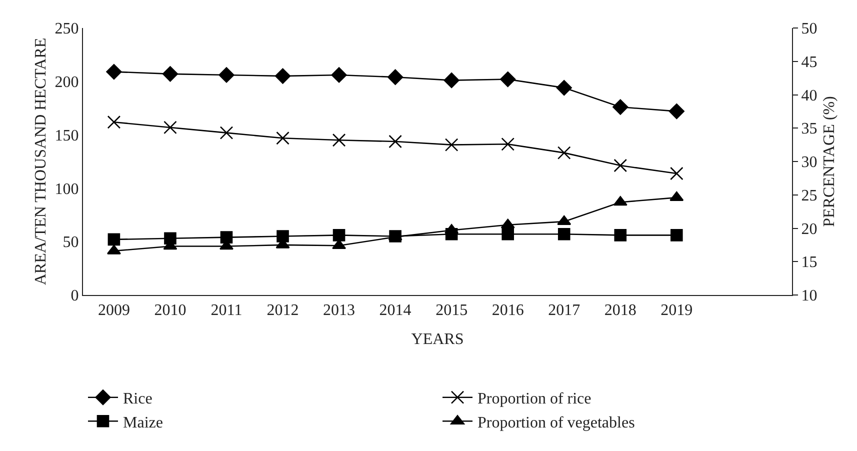 Image resolution: width=857 pixels, height=451 pixels. What do you see at coordinates (809, 229) in the screenshot?
I see `y2-tick-label: 20` at bounding box center [809, 229].